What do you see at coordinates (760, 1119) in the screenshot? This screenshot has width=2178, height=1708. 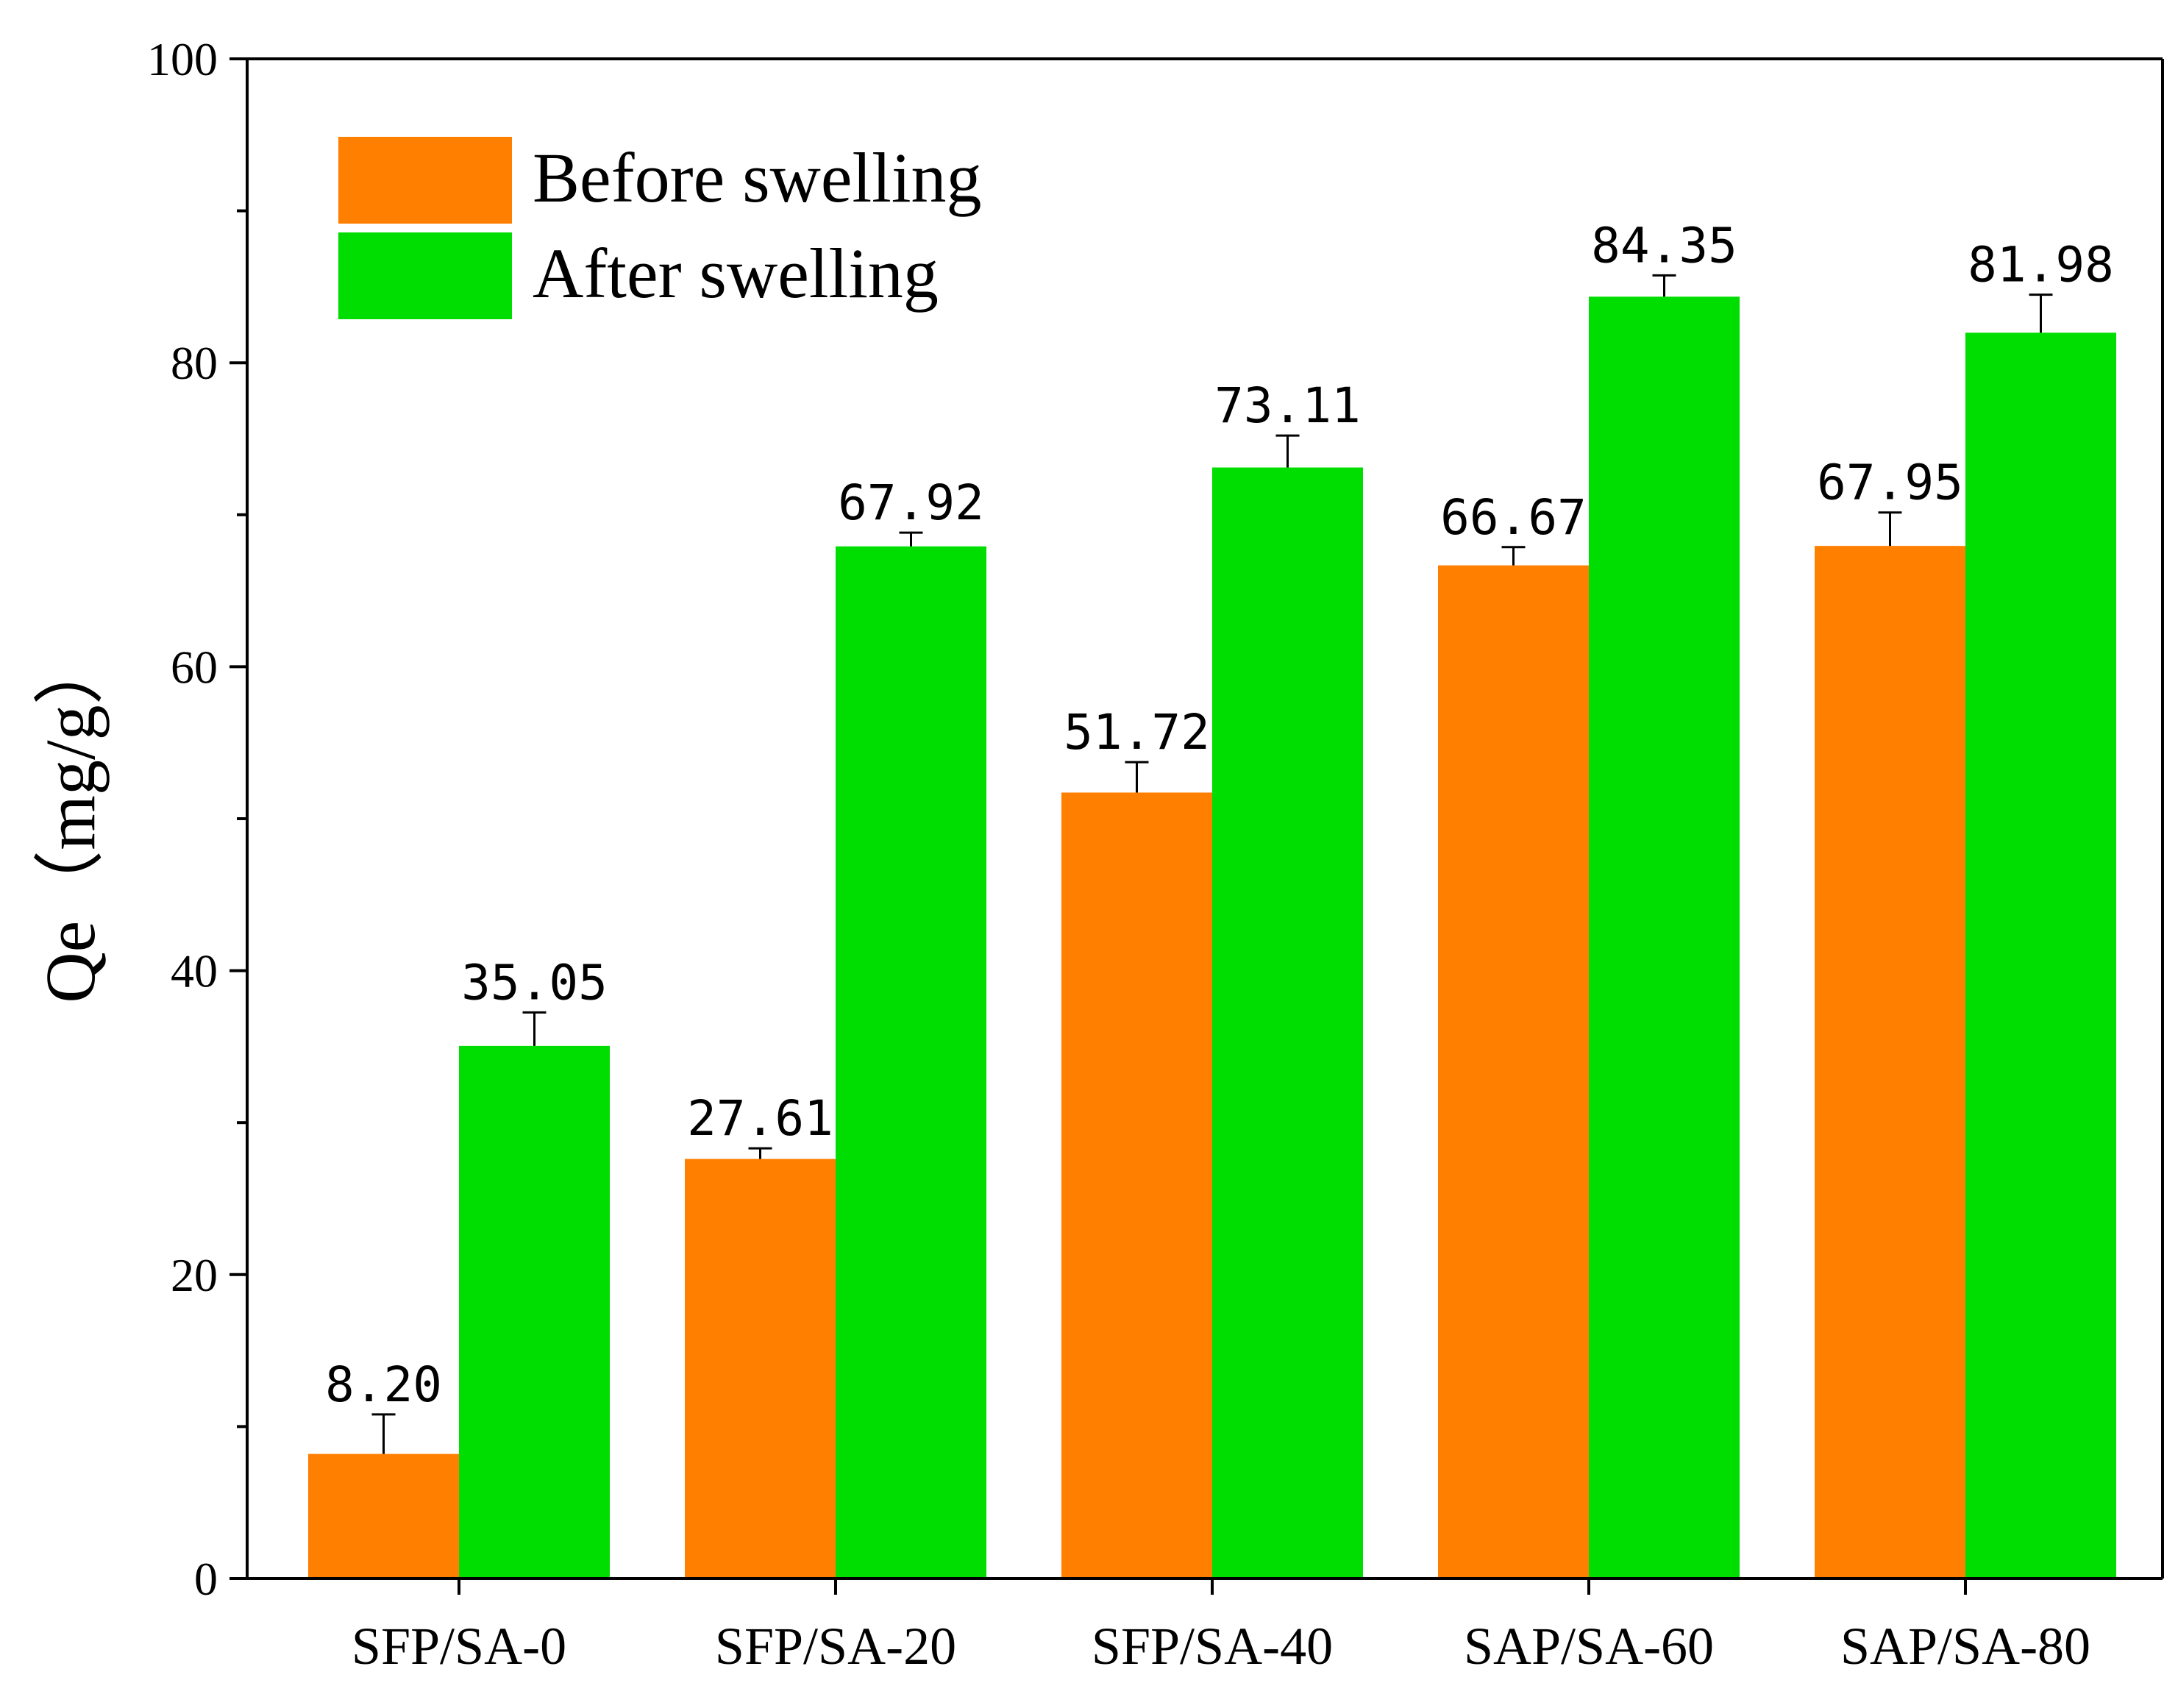 I see `data-label-0-1: 27.61` at bounding box center [760, 1119].